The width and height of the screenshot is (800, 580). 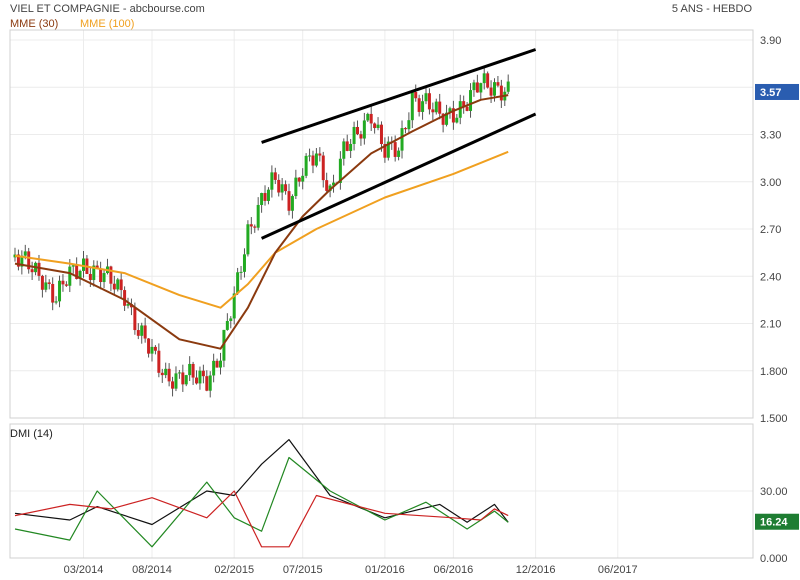 I want to click on price-tick-label: 1.500, so click(x=774, y=419).